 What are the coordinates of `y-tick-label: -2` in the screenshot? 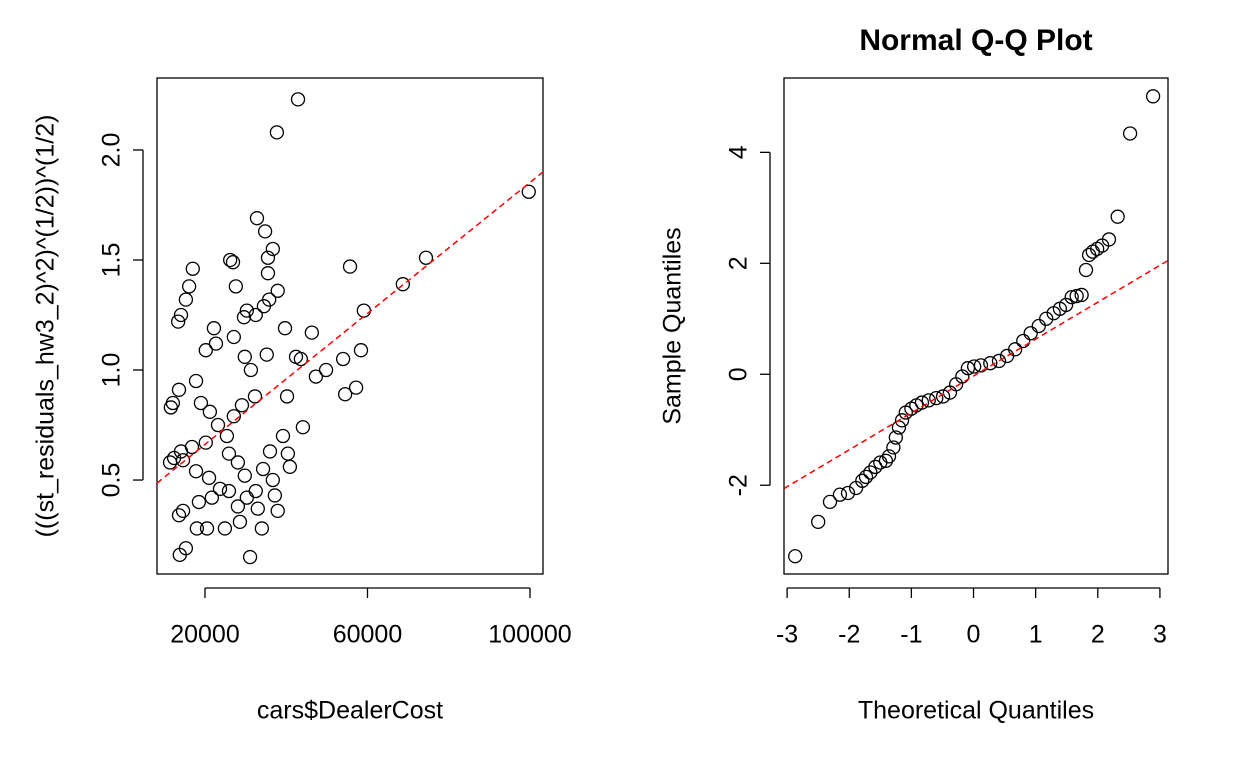 It's located at (739, 485).